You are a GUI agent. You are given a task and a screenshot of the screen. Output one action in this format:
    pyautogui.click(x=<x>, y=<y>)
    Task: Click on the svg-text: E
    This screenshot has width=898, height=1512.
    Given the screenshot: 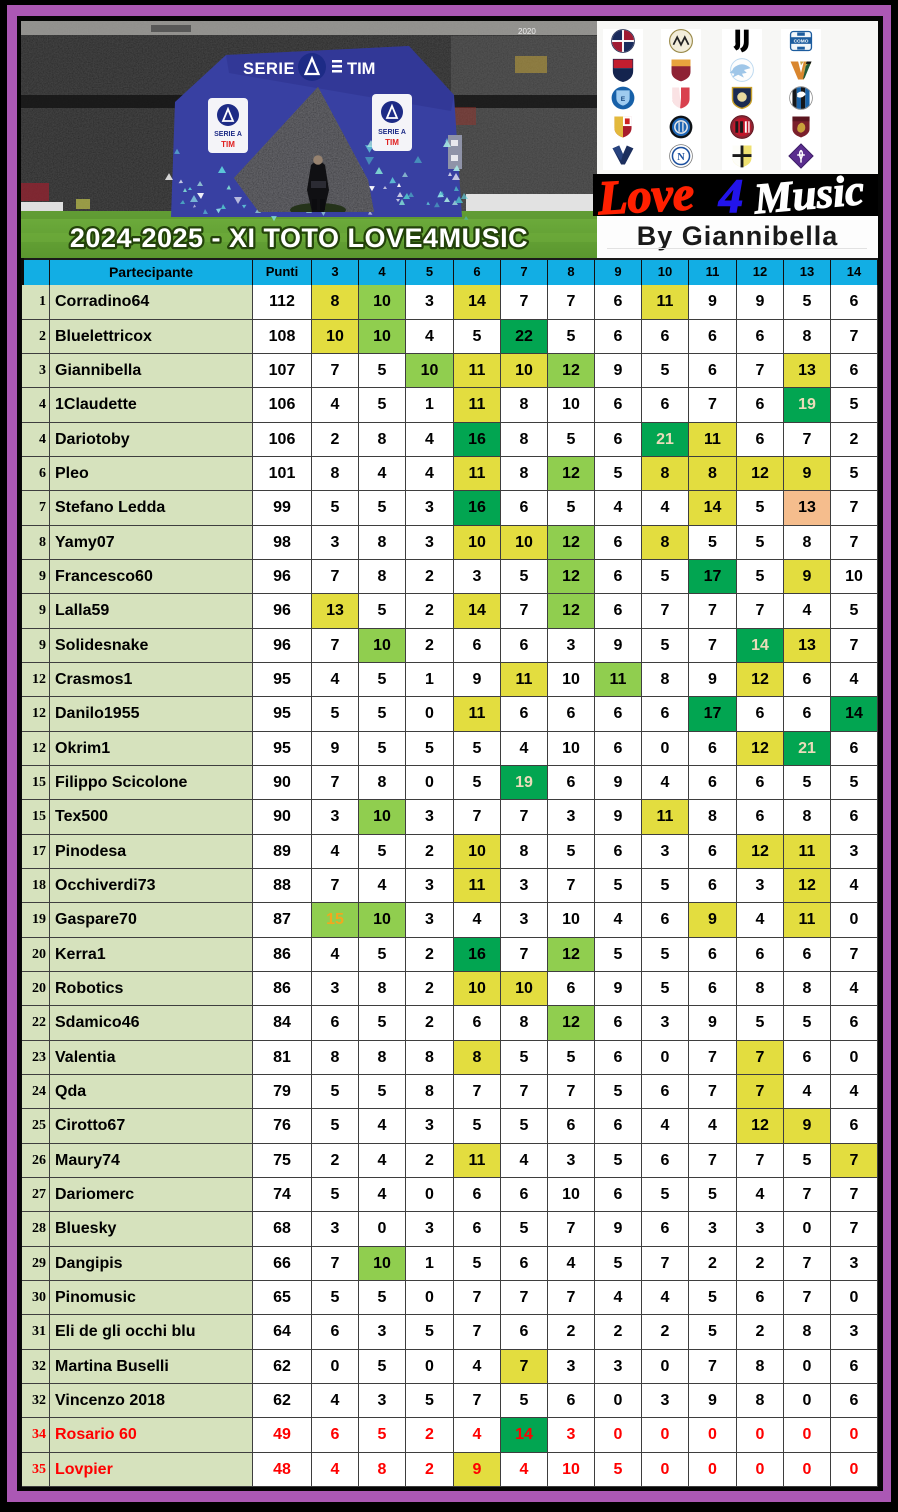 What is the action you would take?
    pyautogui.click(x=623, y=99)
    